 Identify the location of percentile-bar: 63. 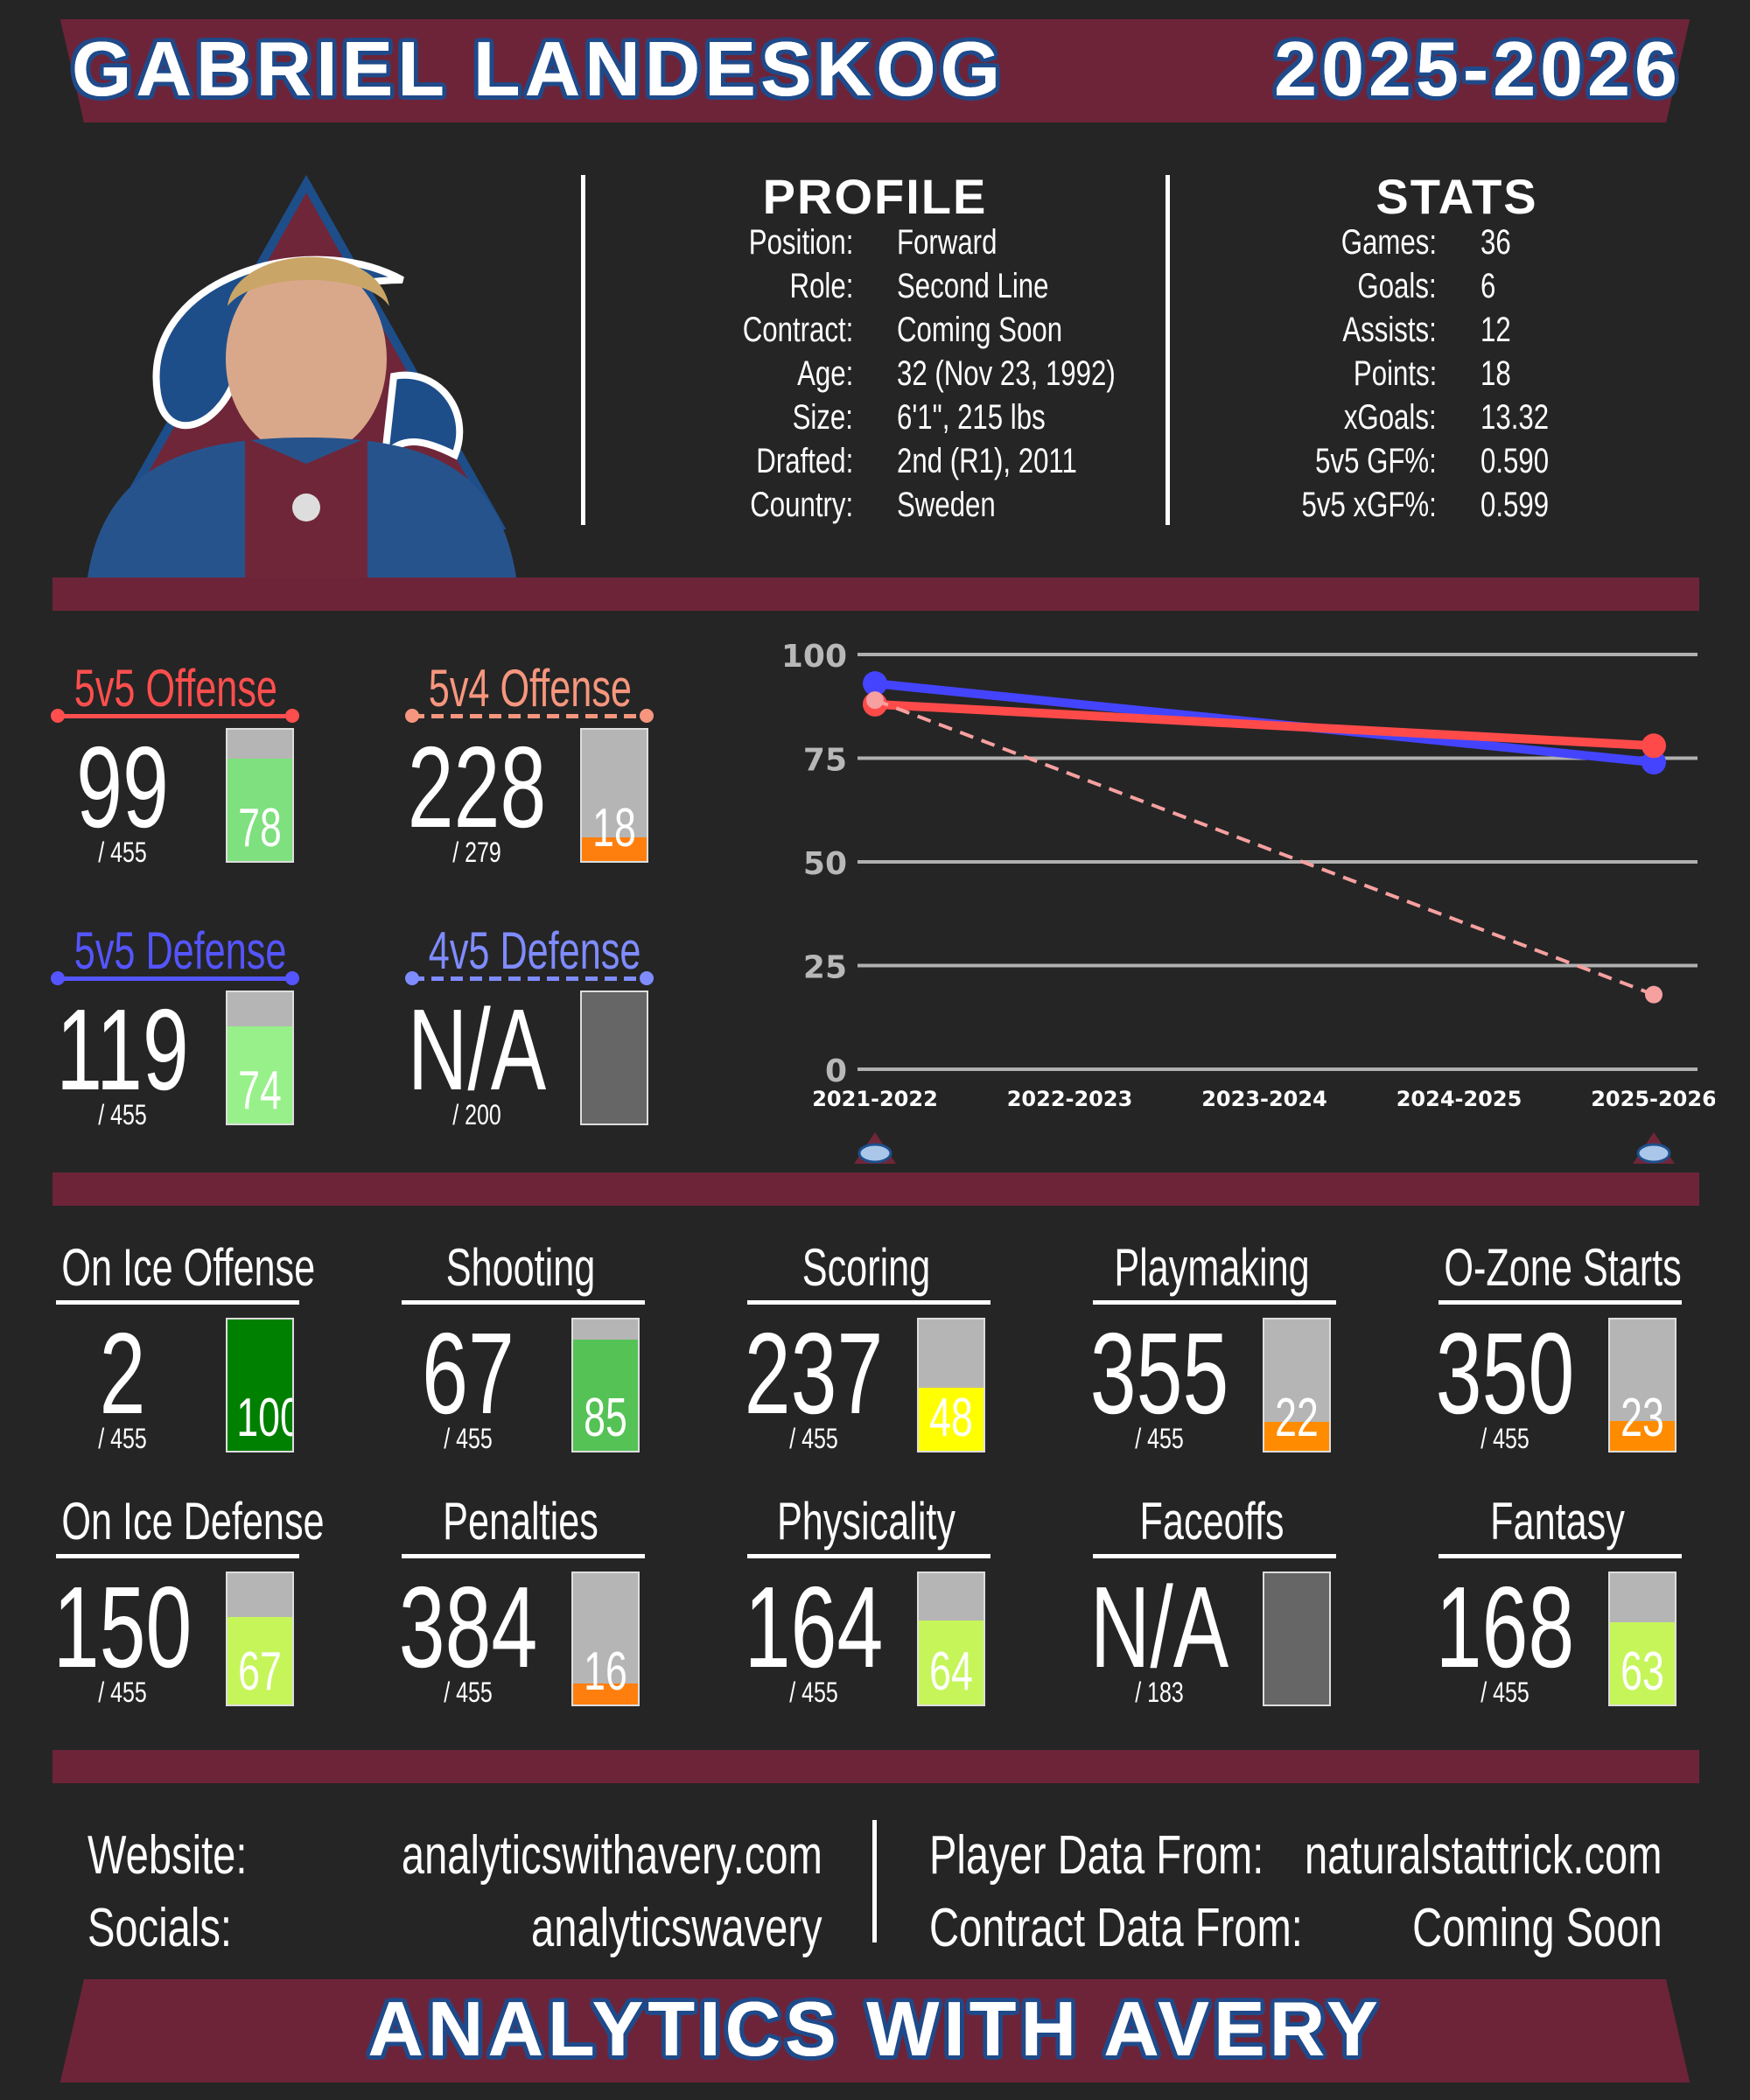
(1642, 1639).